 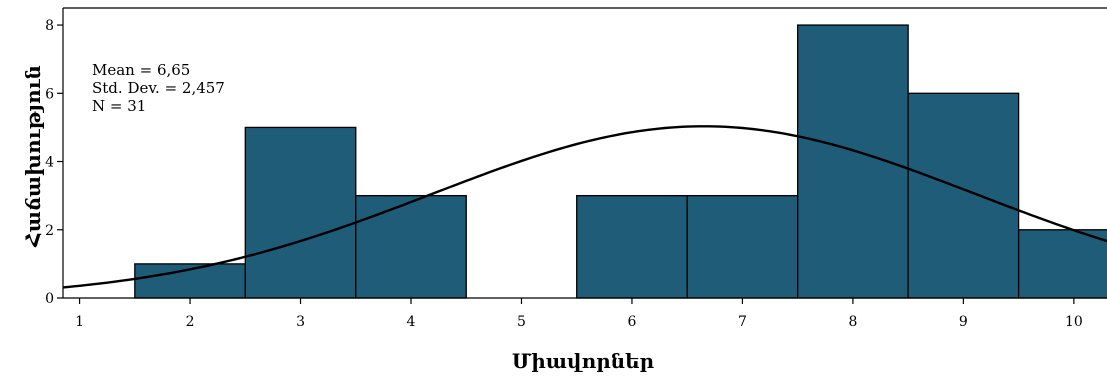 I want to click on stats-std: Std. Dev. = 2,457, so click(x=158, y=88).